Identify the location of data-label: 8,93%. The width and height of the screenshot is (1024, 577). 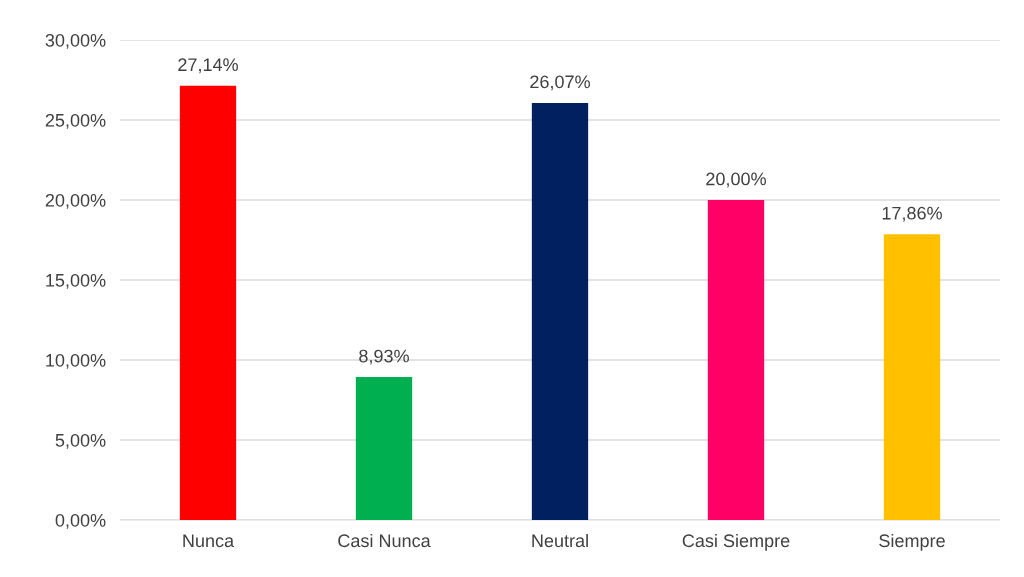
(384, 357).